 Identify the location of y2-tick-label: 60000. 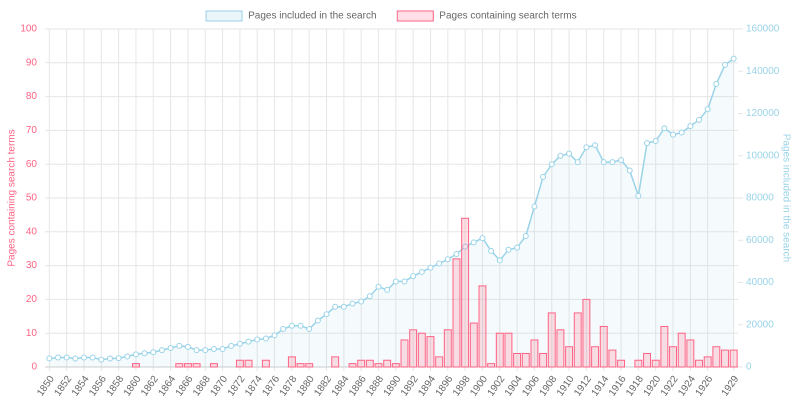
(760, 240).